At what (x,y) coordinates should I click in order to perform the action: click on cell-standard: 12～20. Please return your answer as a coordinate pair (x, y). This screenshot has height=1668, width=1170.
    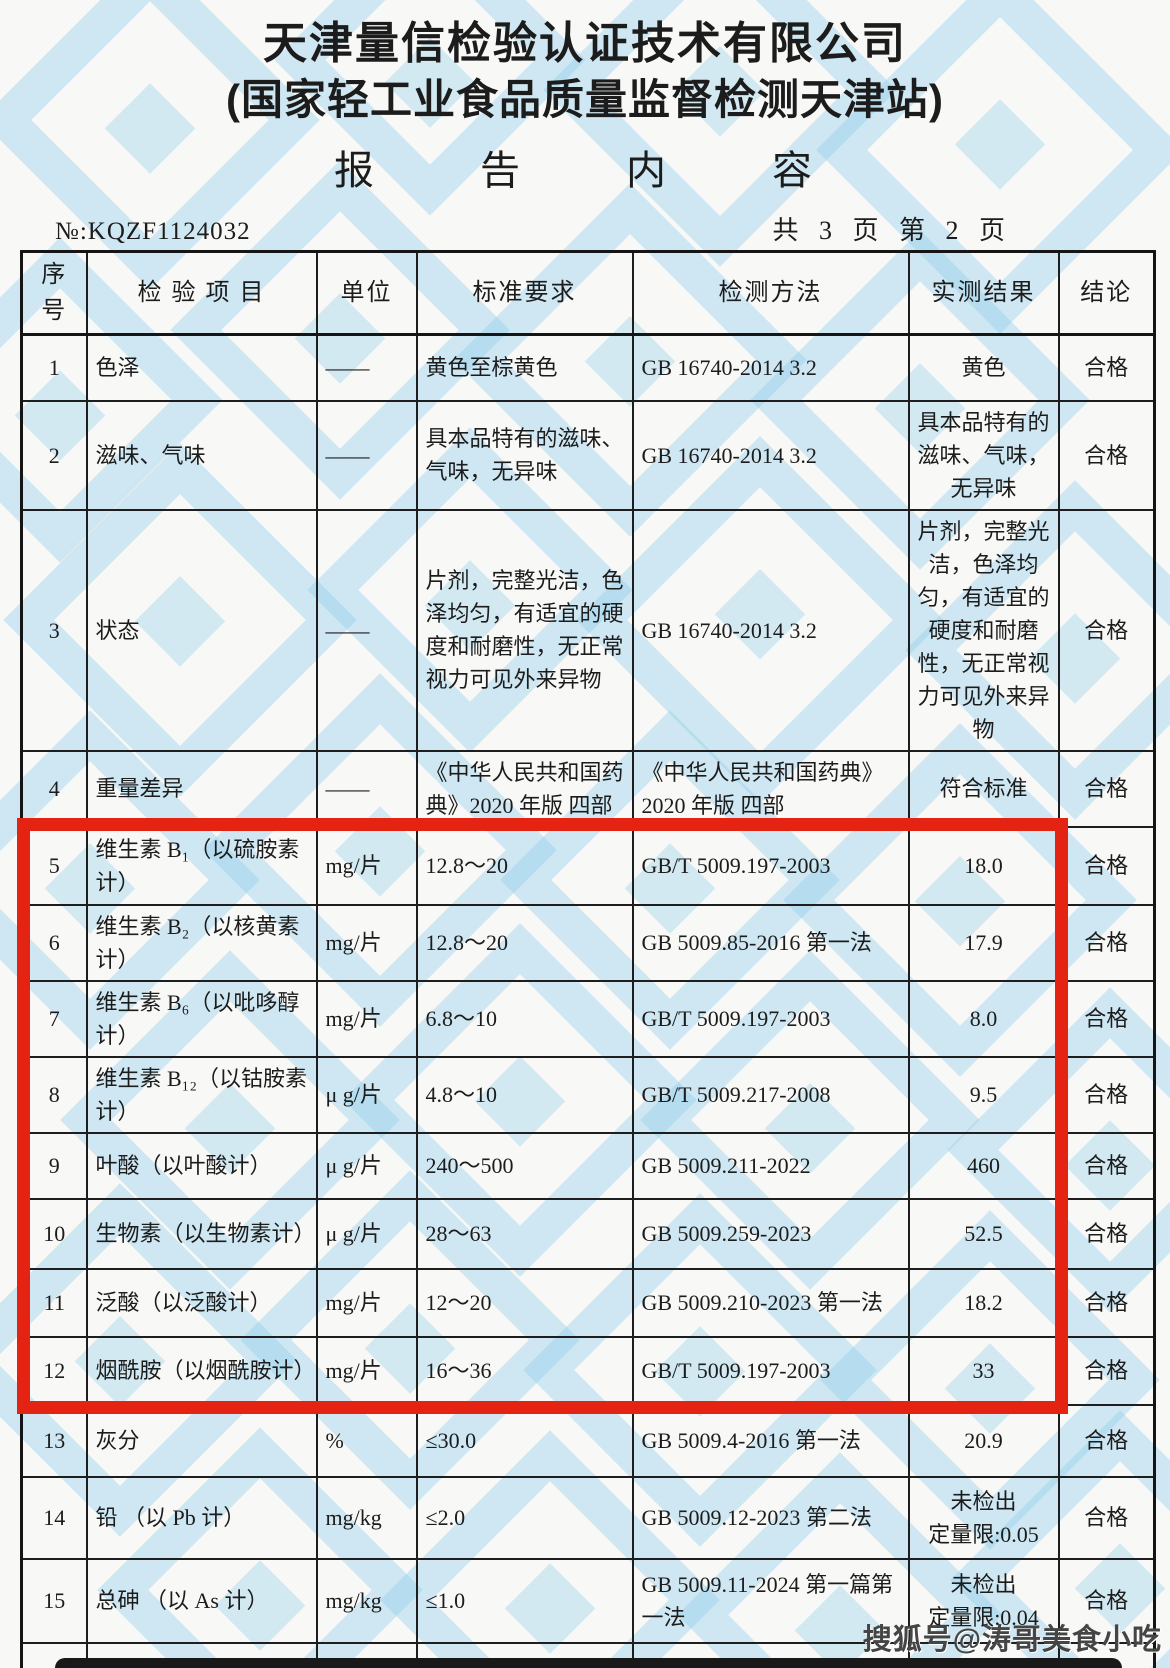
    Looking at the image, I should click on (524, 1302).